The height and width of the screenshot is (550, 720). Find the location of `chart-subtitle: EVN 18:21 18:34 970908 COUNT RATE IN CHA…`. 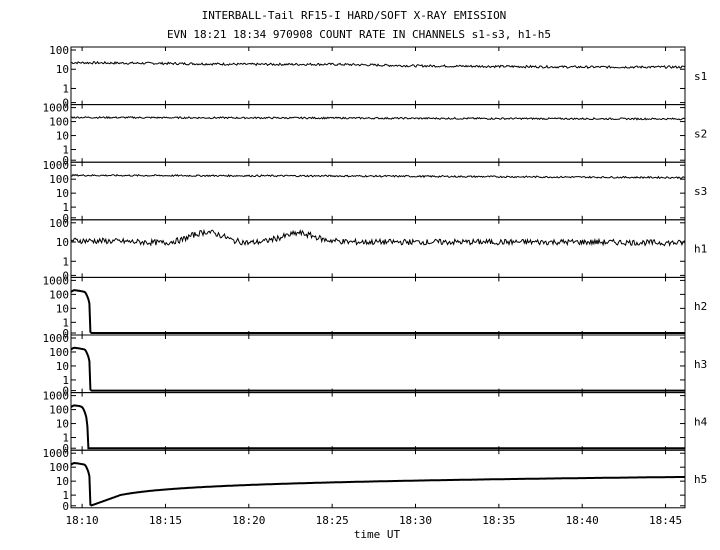

chart-subtitle: EVN 18:21 18:34 970908 COUNT RATE IN CHA… is located at coordinates (359, 34).